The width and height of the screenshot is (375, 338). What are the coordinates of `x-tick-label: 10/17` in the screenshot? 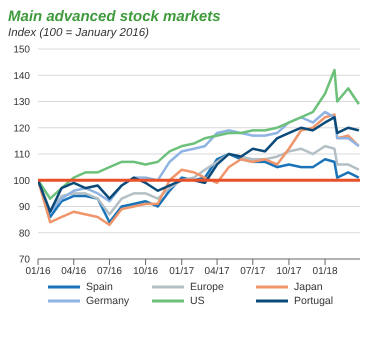 It's located at (289, 272).